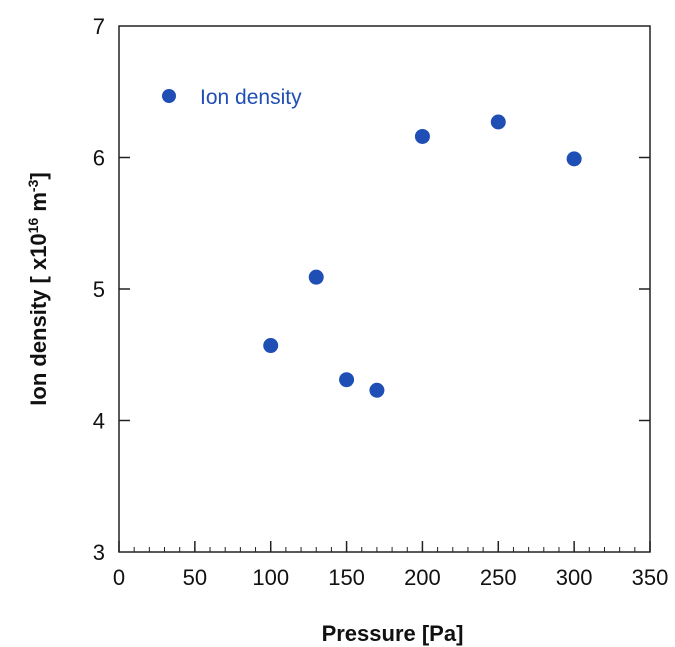 The height and width of the screenshot is (647, 675). I want to click on x-axis-title: Pressure [Pa], so click(393, 633).